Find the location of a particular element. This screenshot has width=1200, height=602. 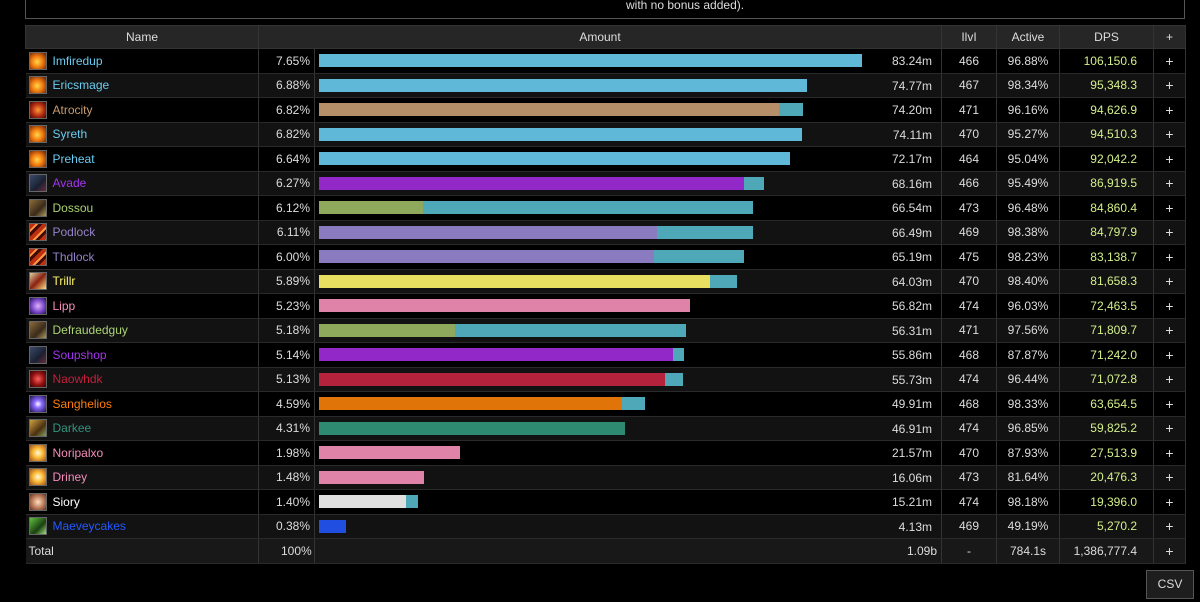

damage-amount: 64.03m is located at coordinates (912, 281).